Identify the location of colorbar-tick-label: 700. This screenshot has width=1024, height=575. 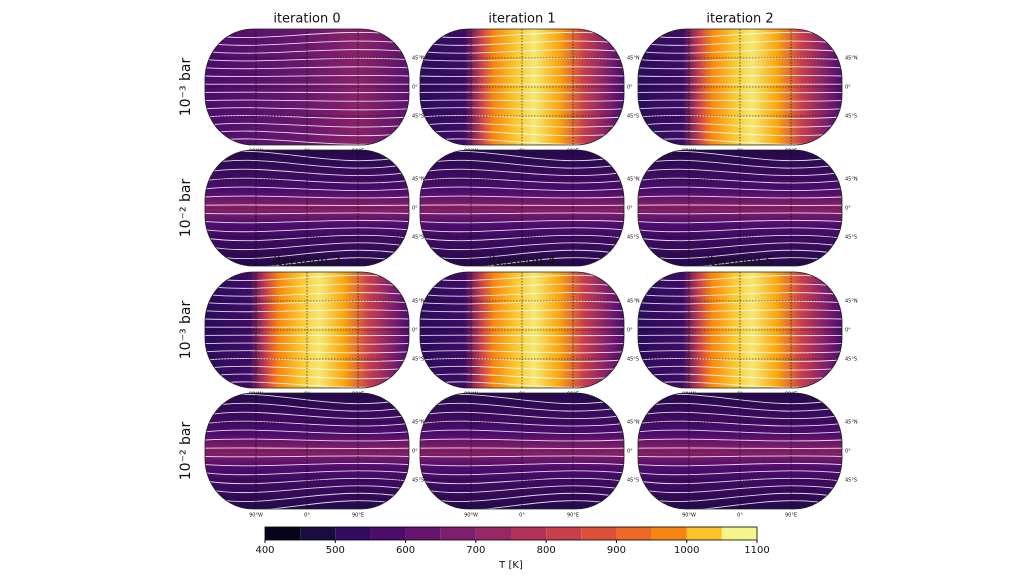
(475, 550).